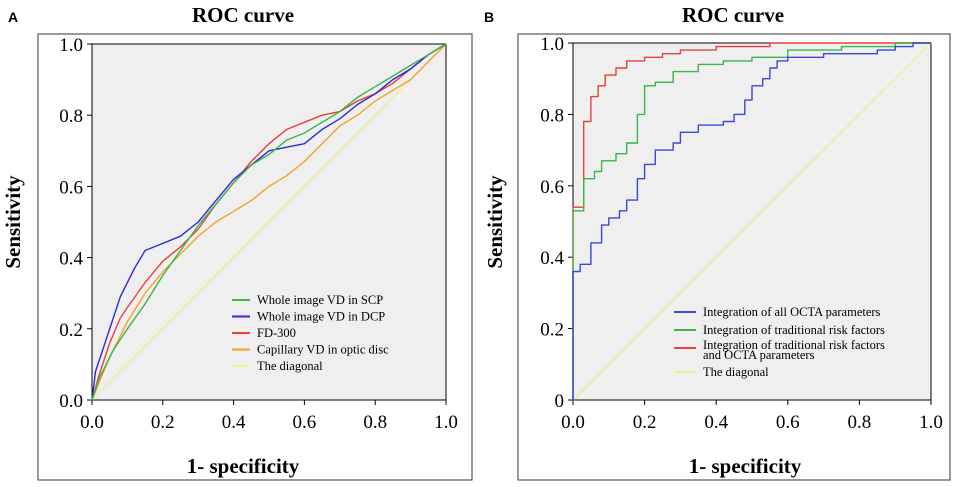  I want to click on legend-label: Capillary VD in optic disc, so click(323, 350).